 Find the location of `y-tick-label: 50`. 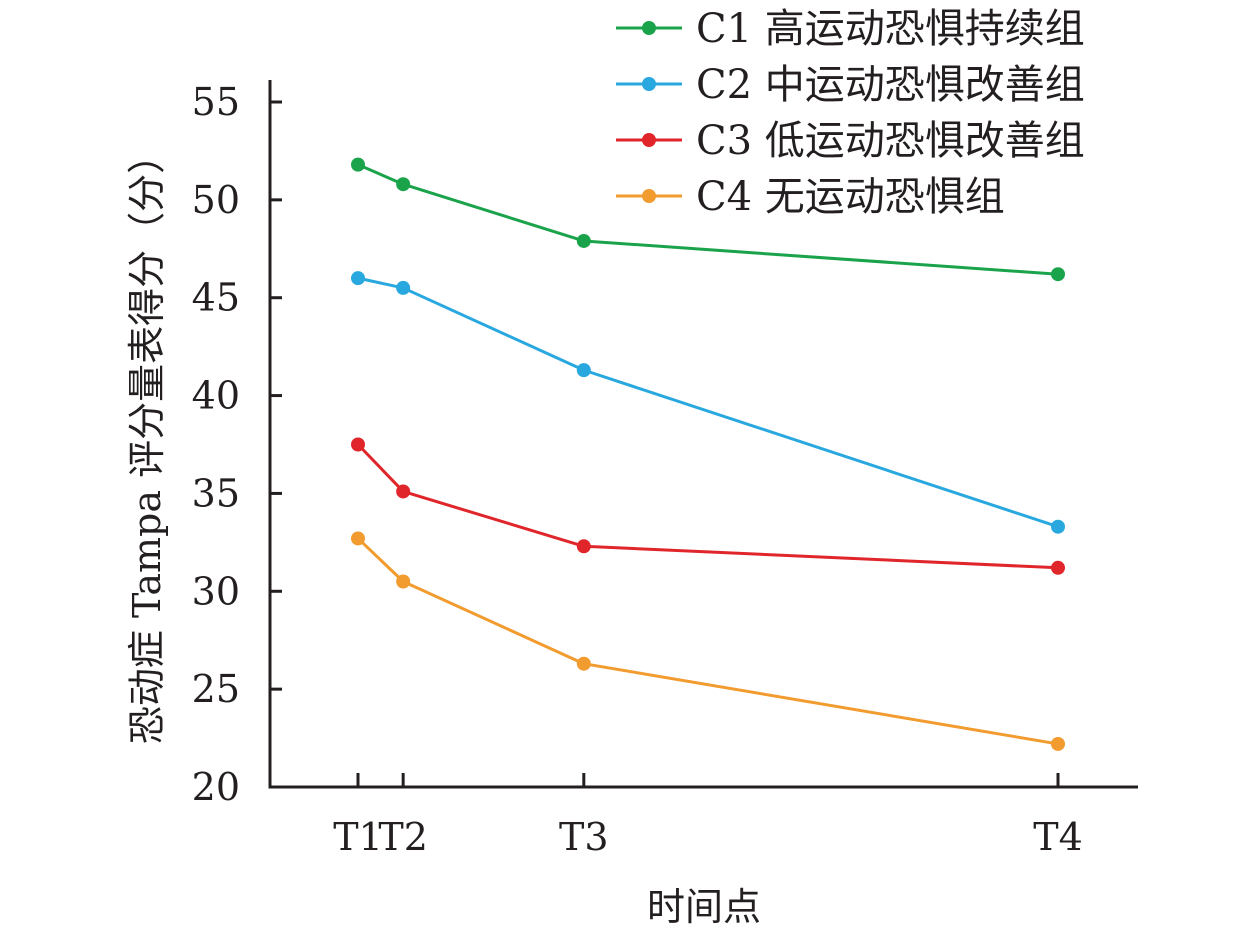

y-tick-label: 50 is located at coordinates (216, 200).